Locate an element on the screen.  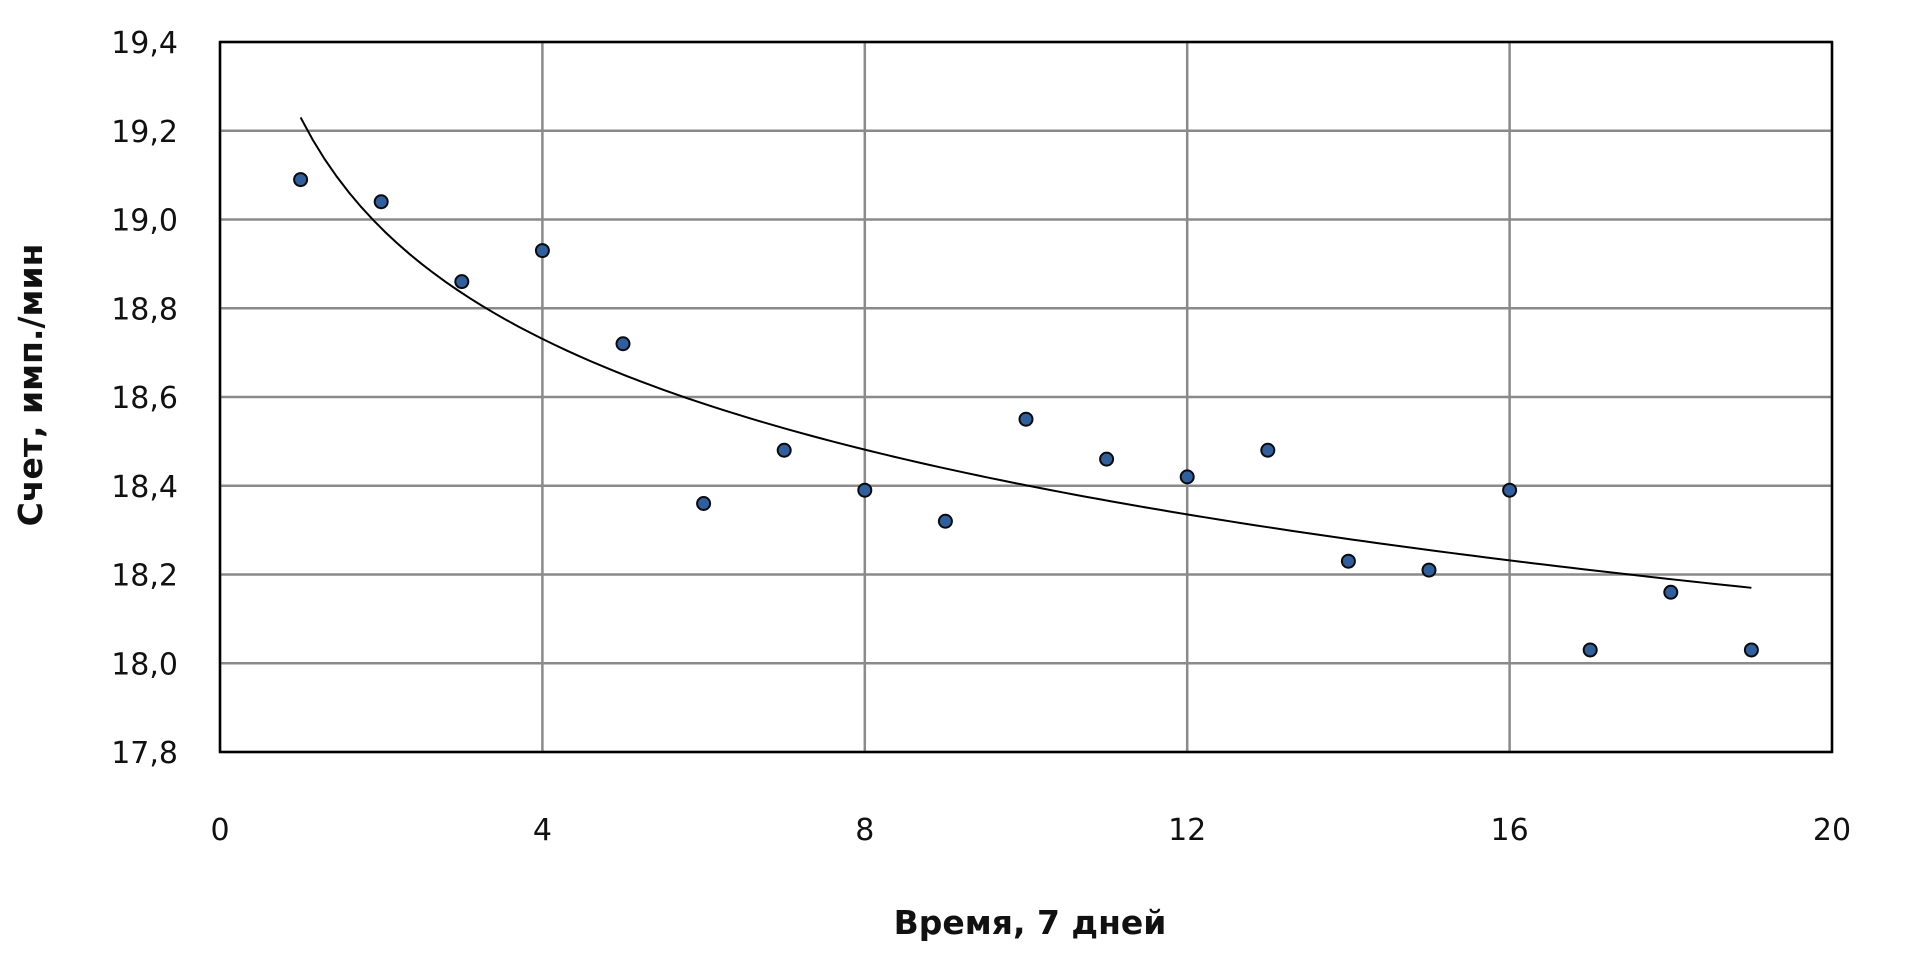
y-tick-label: 18,2 is located at coordinates (144, 576).